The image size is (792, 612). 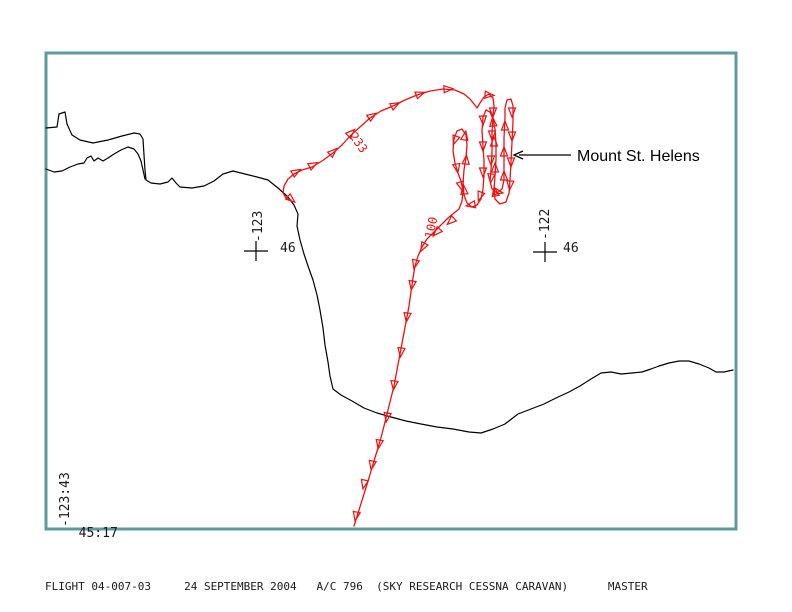 What do you see at coordinates (400, 251) in the screenshot?
I see `grid-cross-markers` at bounding box center [400, 251].